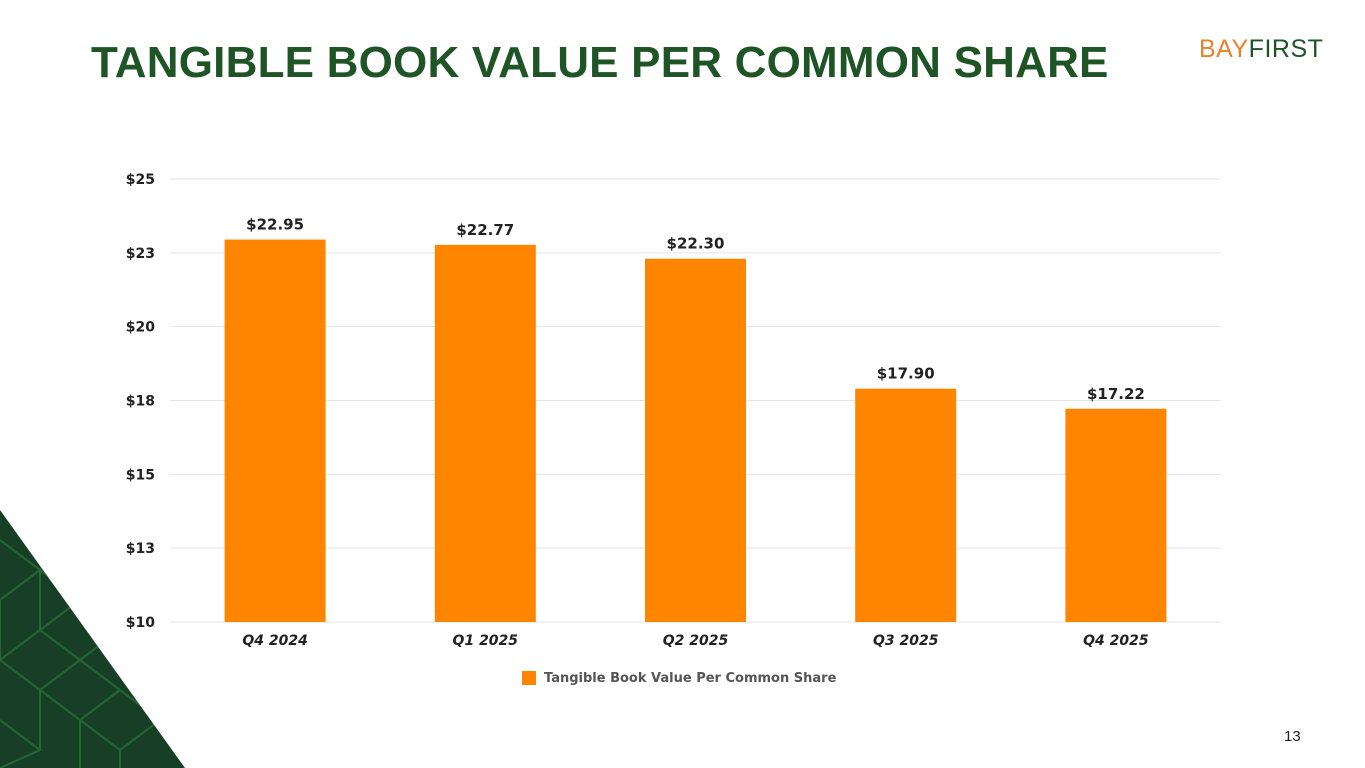  Describe the element at coordinates (529, 678) in the screenshot. I see `legend-swatch` at that location.